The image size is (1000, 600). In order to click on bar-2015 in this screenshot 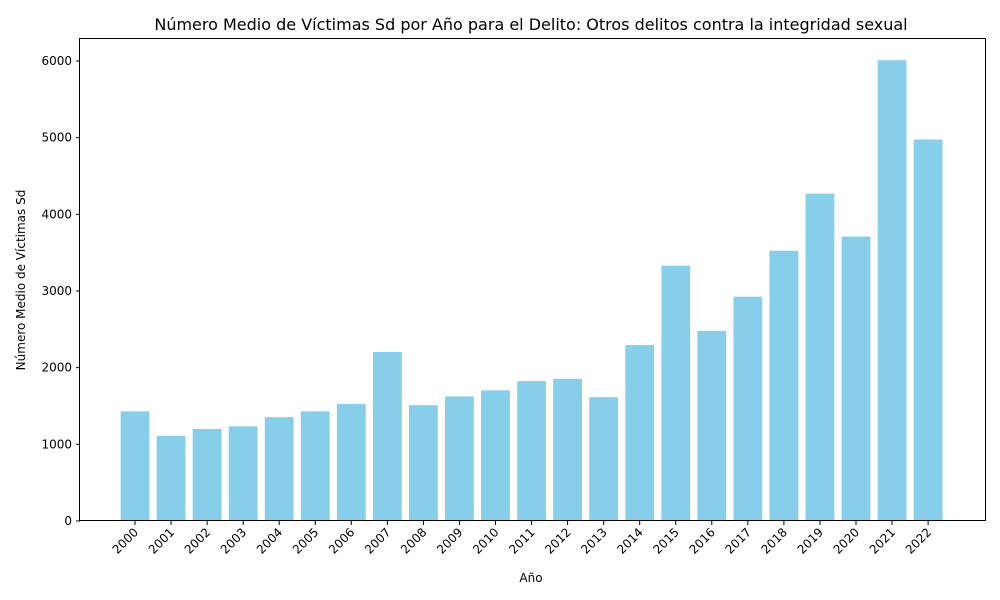, I will do `click(676, 393)`.